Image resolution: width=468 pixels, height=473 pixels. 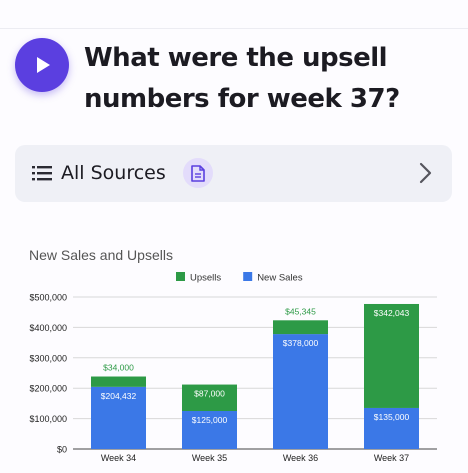 What do you see at coordinates (210, 420) in the screenshot?
I see `data-label: $125,000` at bounding box center [210, 420].